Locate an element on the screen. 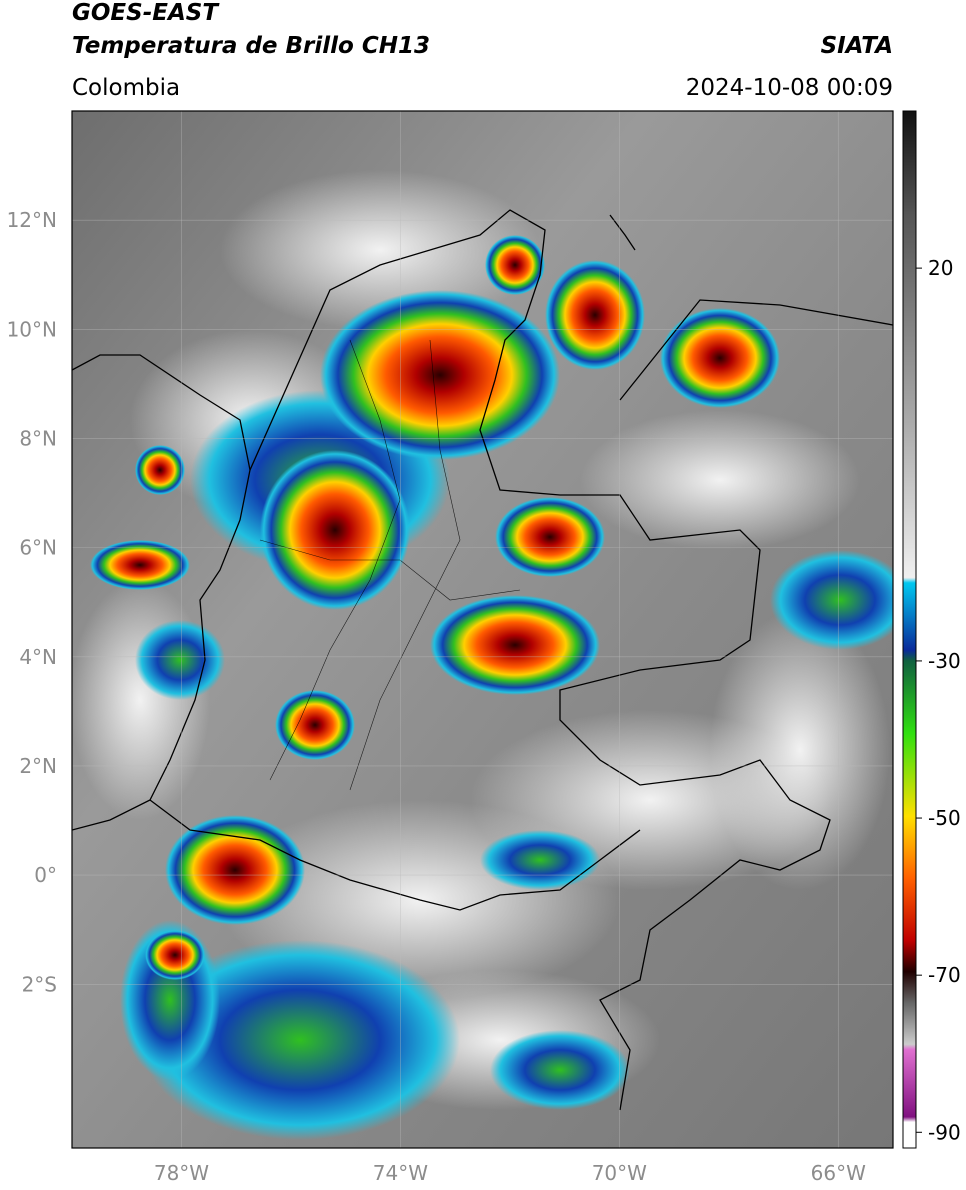 The height and width of the screenshot is (1190, 966). satellite: GOES-EAST is located at coordinates (146, 13).